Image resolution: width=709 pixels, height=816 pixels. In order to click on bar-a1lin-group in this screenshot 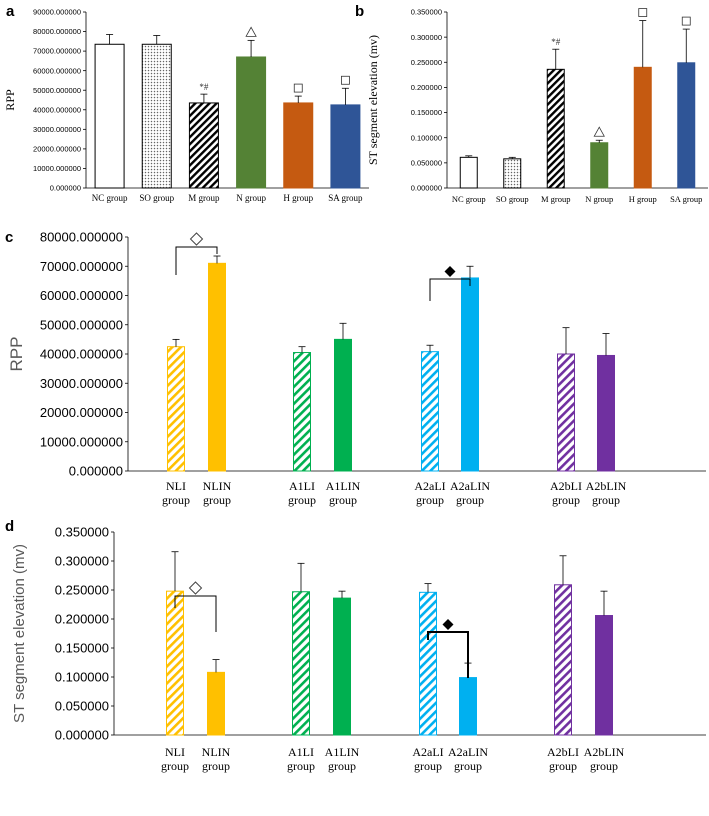, I will do `click(342, 666)`.